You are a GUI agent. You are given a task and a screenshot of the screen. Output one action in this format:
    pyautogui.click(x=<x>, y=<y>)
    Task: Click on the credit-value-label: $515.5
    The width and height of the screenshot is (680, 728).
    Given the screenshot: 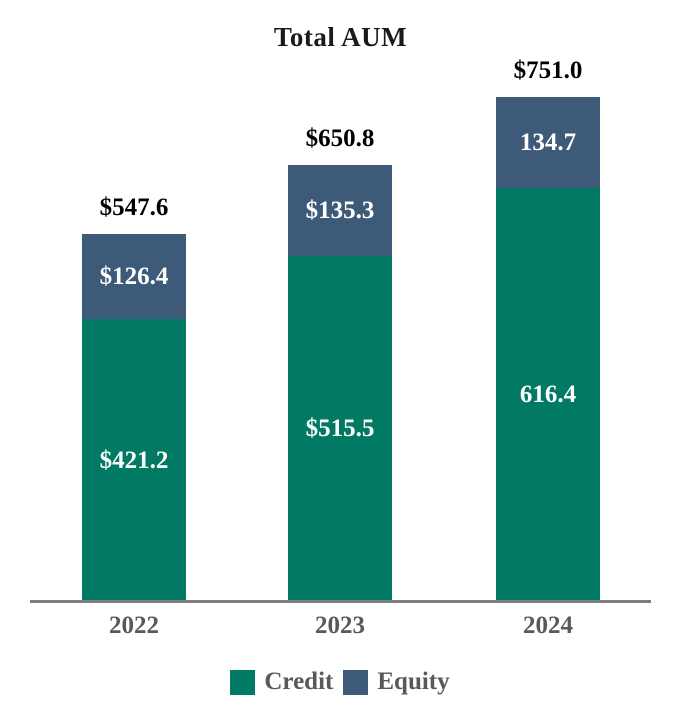 What is the action you would take?
    pyautogui.click(x=340, y=428)
    